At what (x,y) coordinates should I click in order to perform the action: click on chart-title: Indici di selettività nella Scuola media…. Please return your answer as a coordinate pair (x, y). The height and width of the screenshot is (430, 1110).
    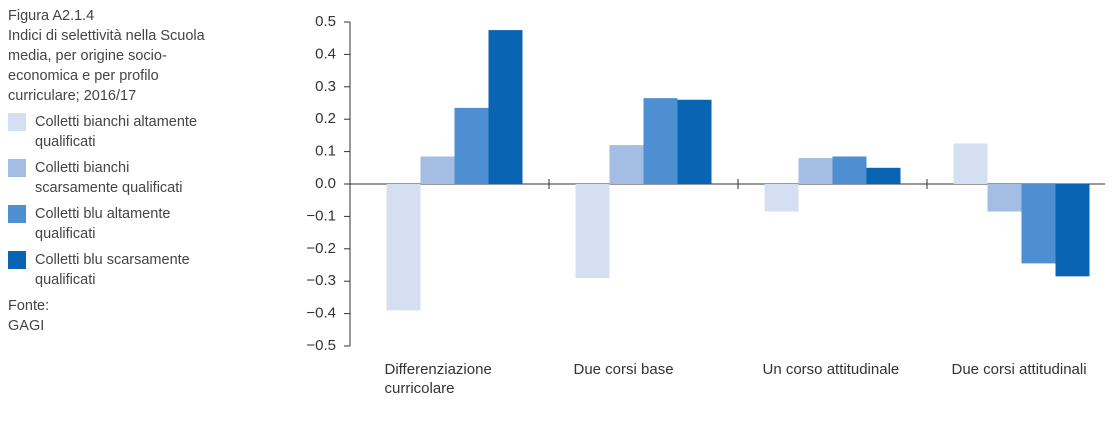
    Looking at the image, I should click on (106, 66).